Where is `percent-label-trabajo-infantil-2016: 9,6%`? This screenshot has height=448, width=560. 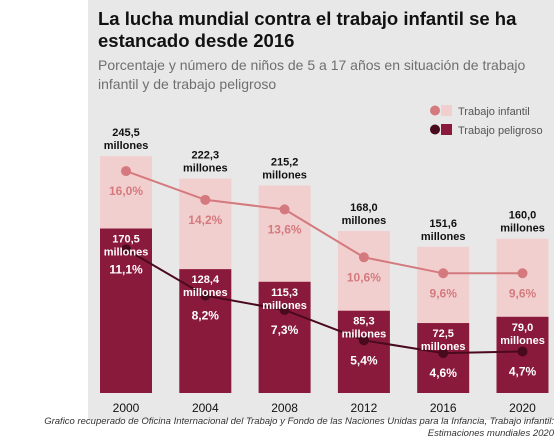
percent-label-trabajo-infantil-2016: 9,6% is located at coordinates (444, 293).